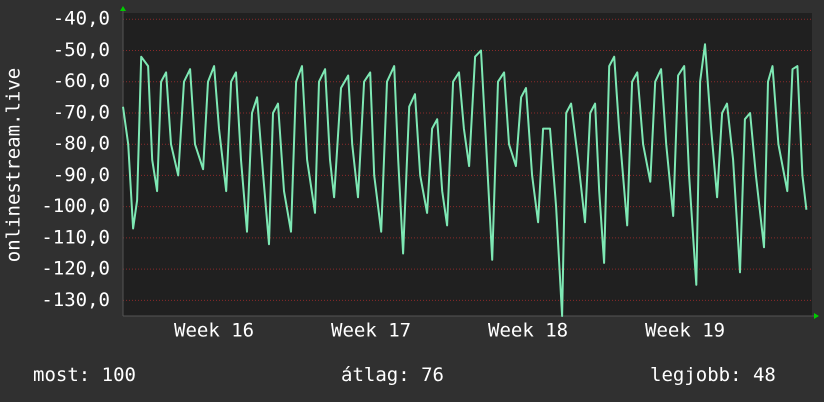  I want to click on stat-value: 76, so click(432, 375).